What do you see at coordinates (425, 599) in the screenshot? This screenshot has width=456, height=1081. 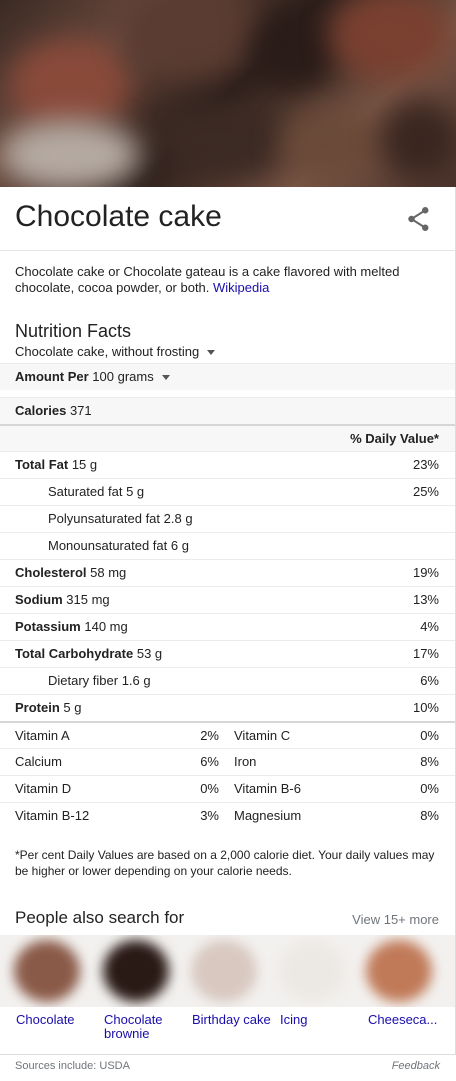 I see `nutrient-daily-value: 13%` at bounding box center [425, 599].